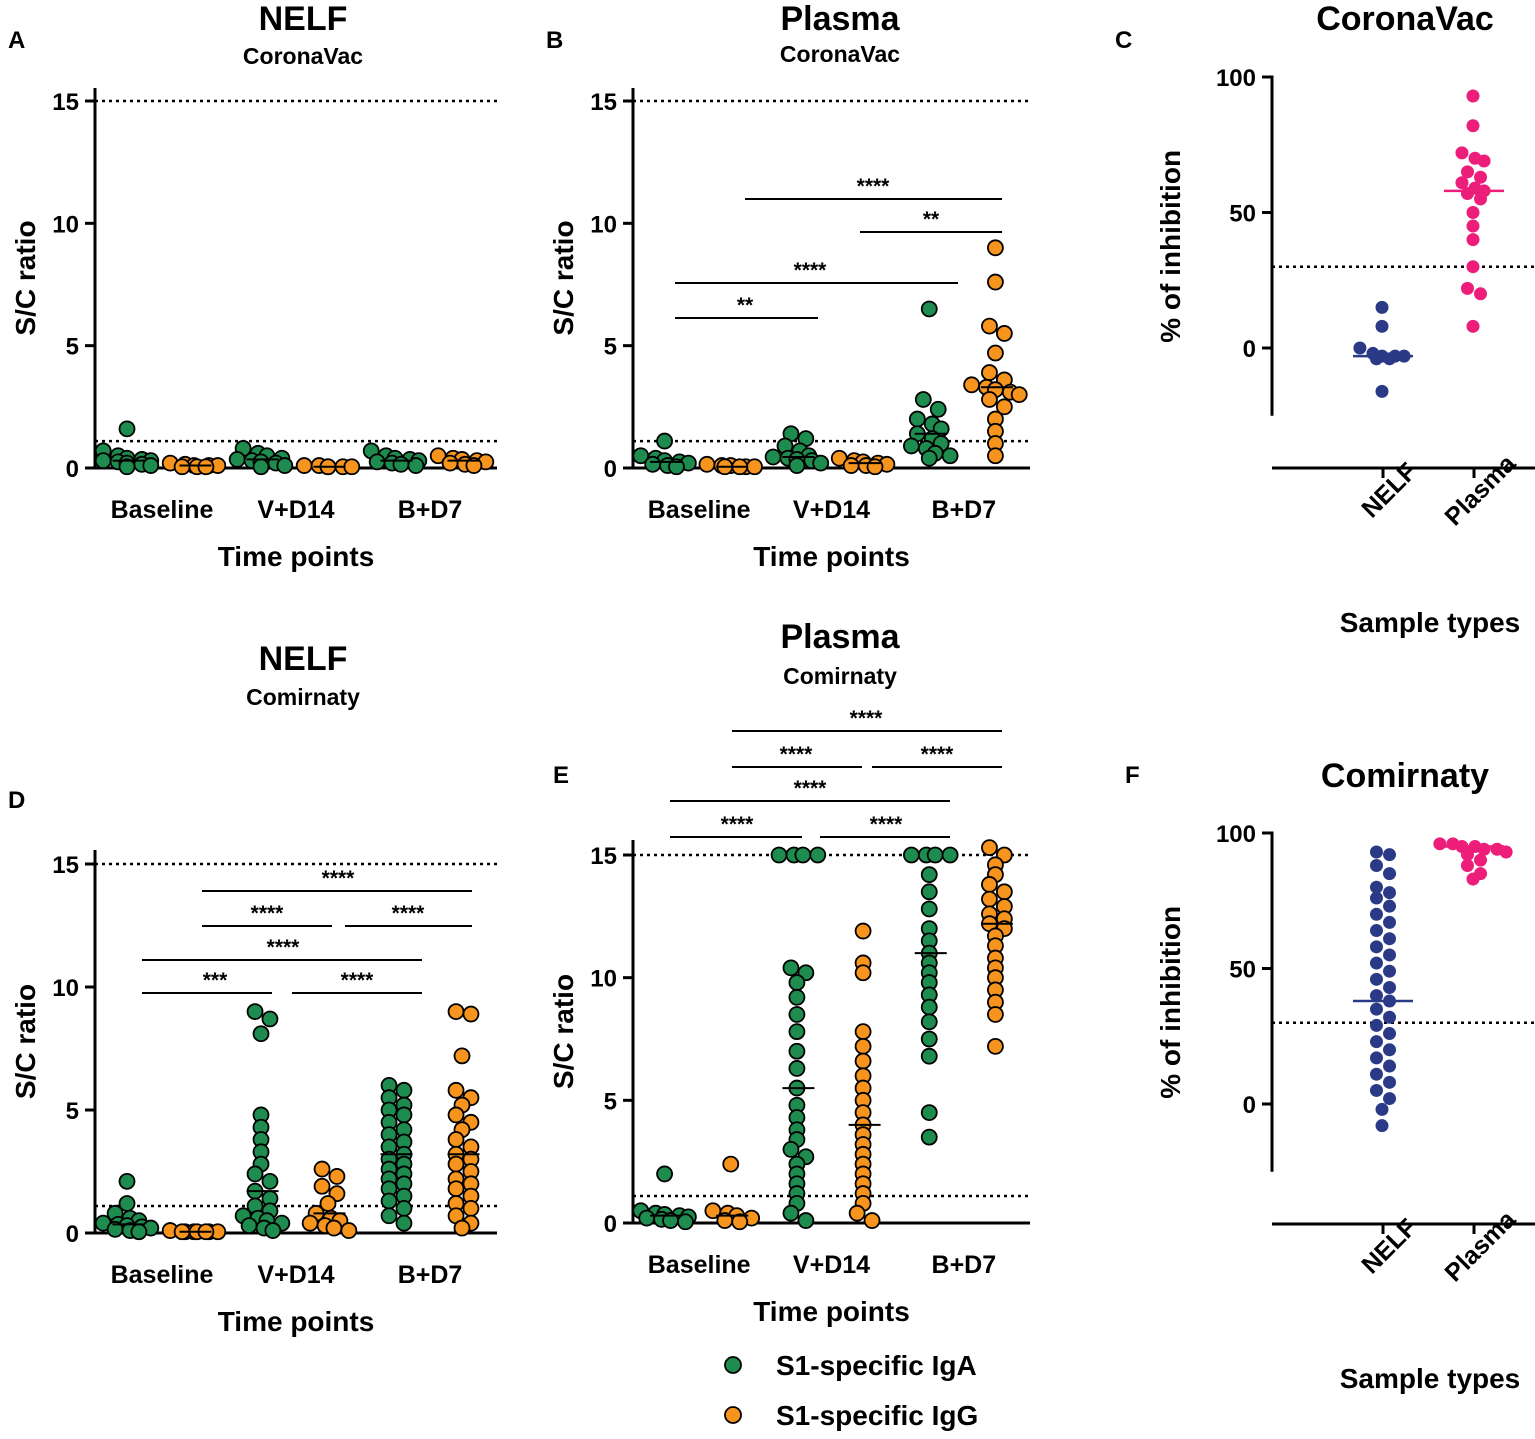 The image size is (1535, 1439). I want to click on panel-title: Plasma, so click(840, 637).